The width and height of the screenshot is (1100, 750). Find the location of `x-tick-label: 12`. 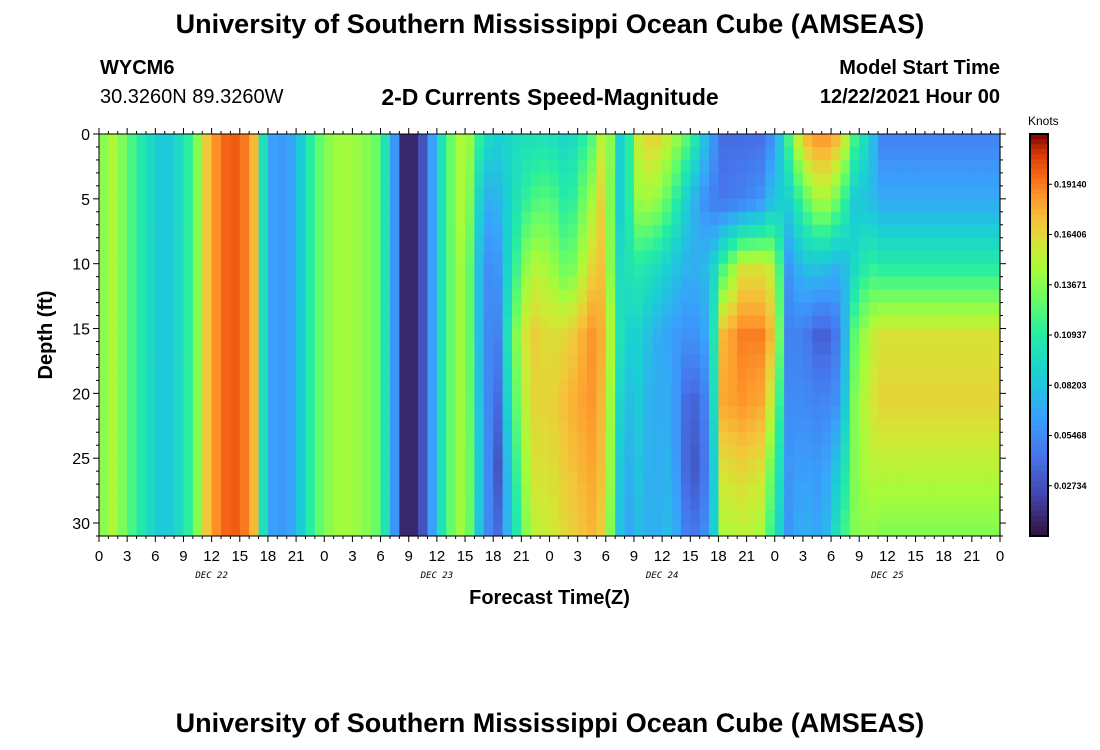

x-tick-label: 12 is located at coordinates (662, 556).